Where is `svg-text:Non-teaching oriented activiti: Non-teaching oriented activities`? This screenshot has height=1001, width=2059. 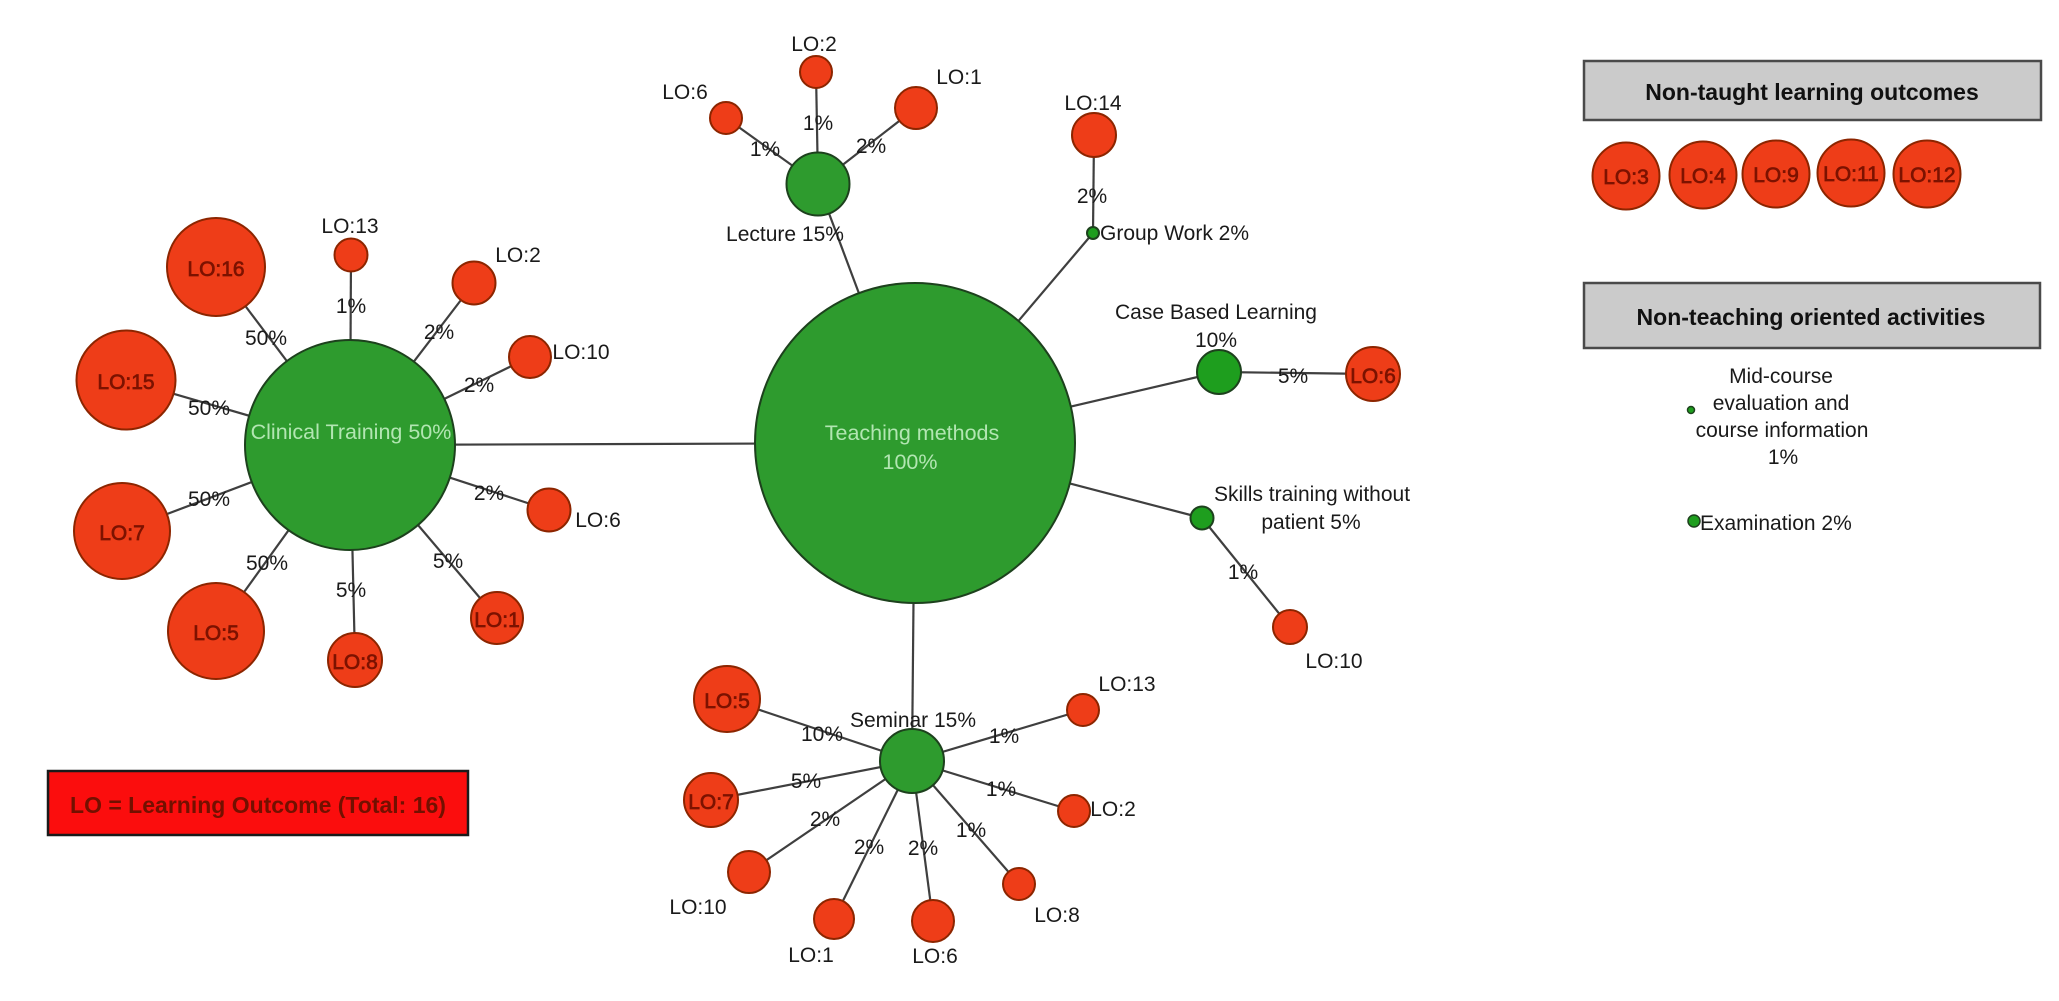
svg-text:Non-teaching oriented activiti: Non-teaching oriented activities is located at coordinates (1811, 317).